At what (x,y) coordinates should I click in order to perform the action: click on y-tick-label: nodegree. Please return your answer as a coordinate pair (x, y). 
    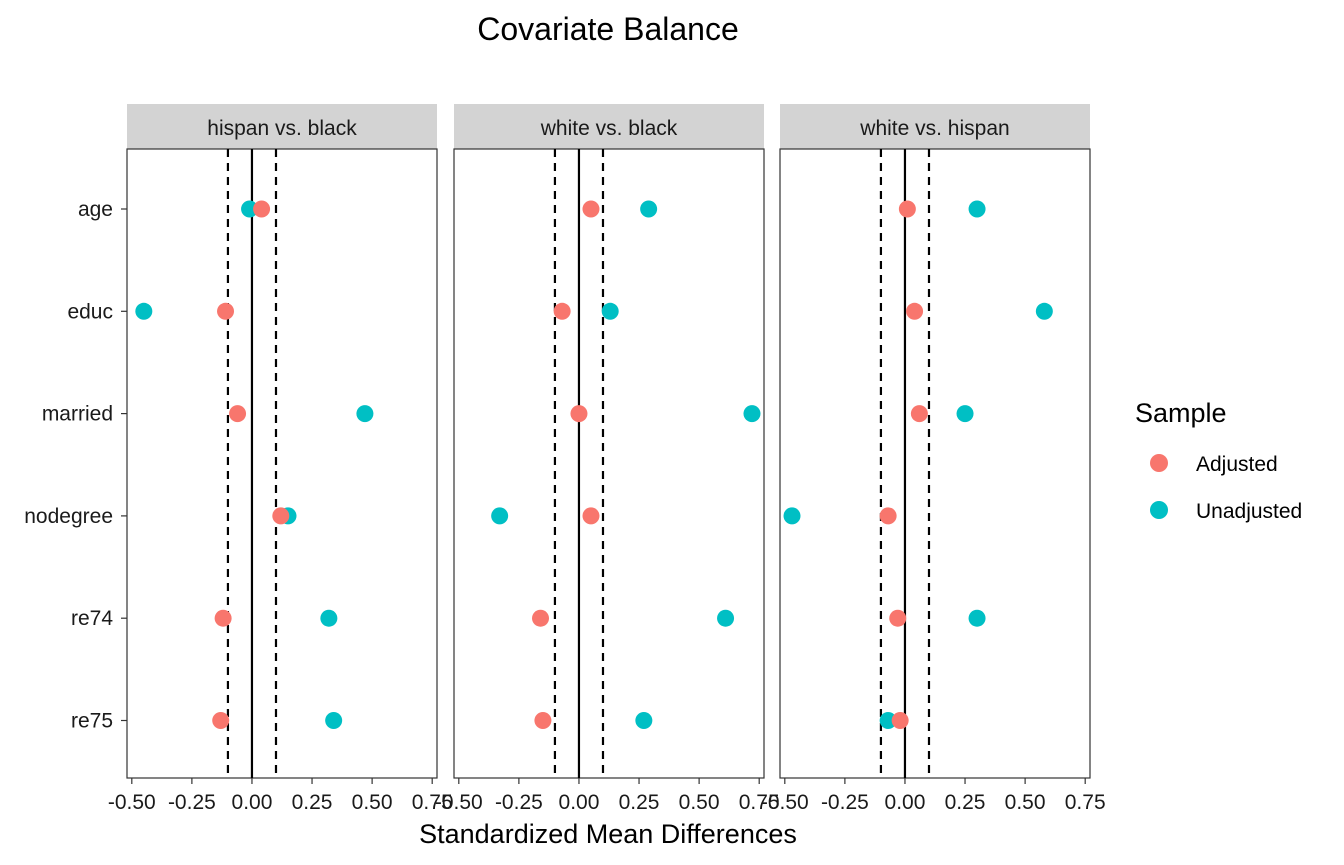
    Looking at the image, I should click on (68, 516).